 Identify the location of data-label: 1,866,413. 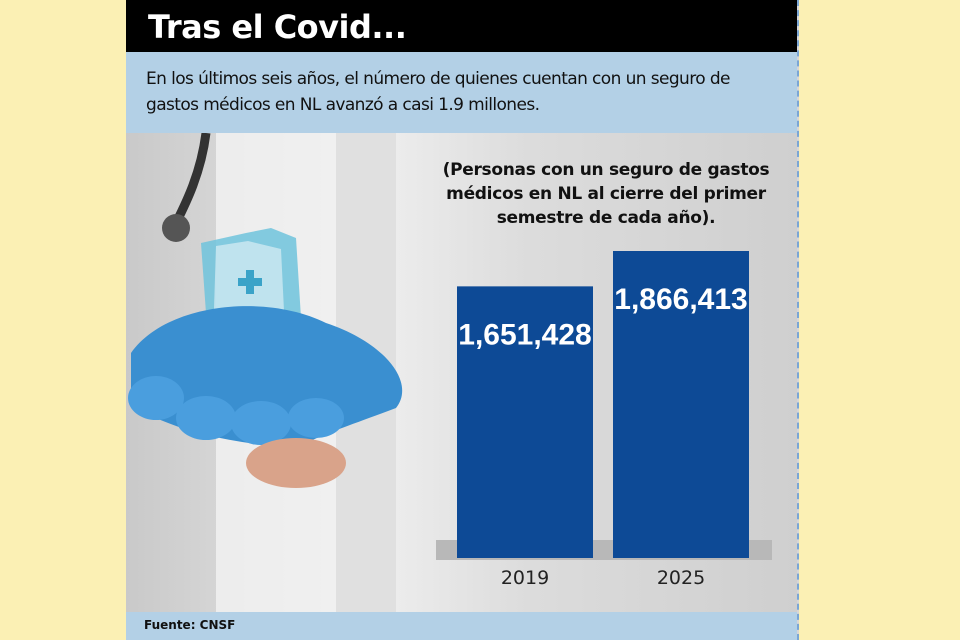
(680, 299).